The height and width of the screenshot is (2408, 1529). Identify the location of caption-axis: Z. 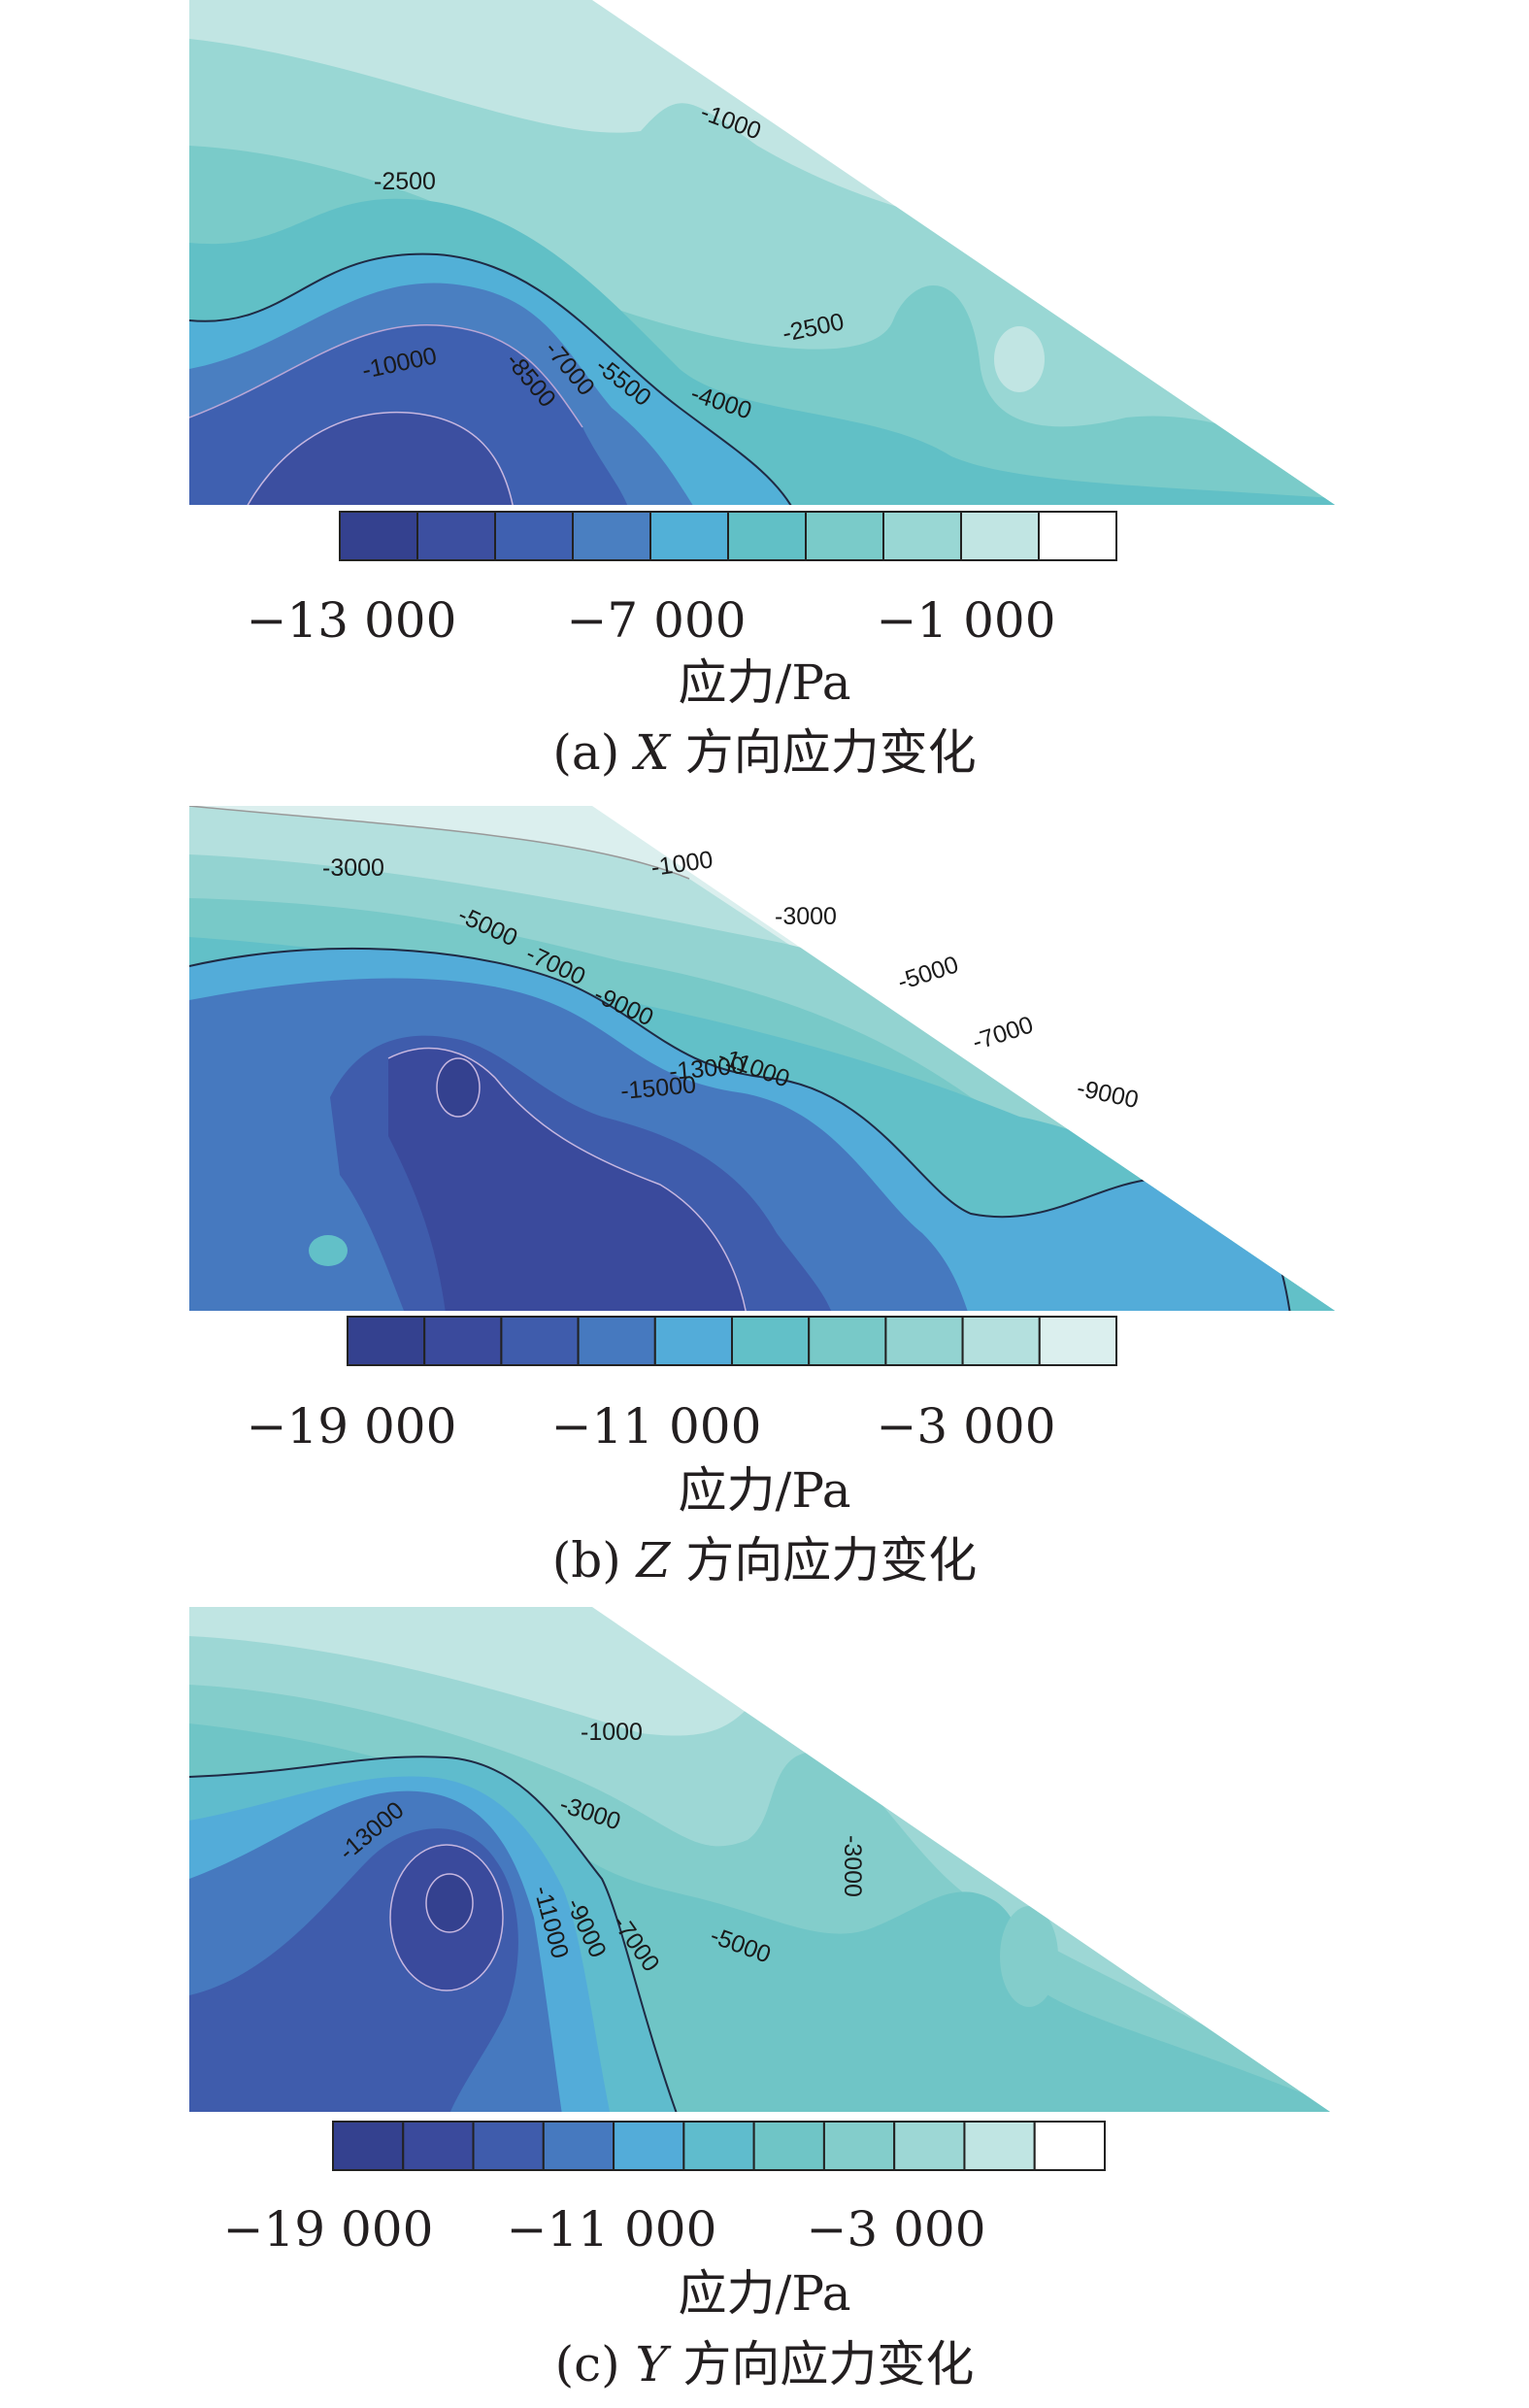
(653, 1561).